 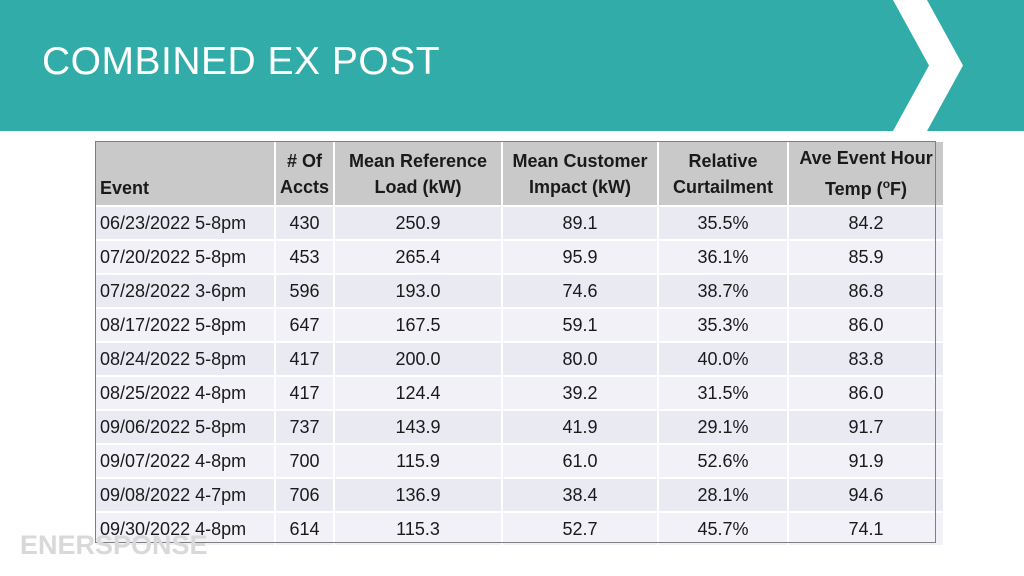 I want to click on cell-event: 06/23/2022 5-8pm, so click(x=186, y=223).